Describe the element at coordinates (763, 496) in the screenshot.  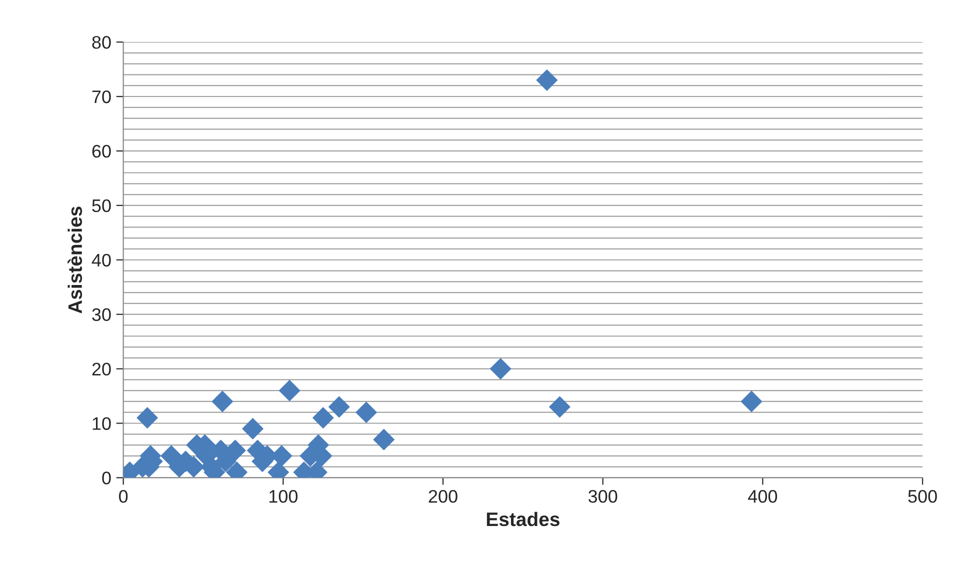
I see `x-tick-label: 400` at that location.